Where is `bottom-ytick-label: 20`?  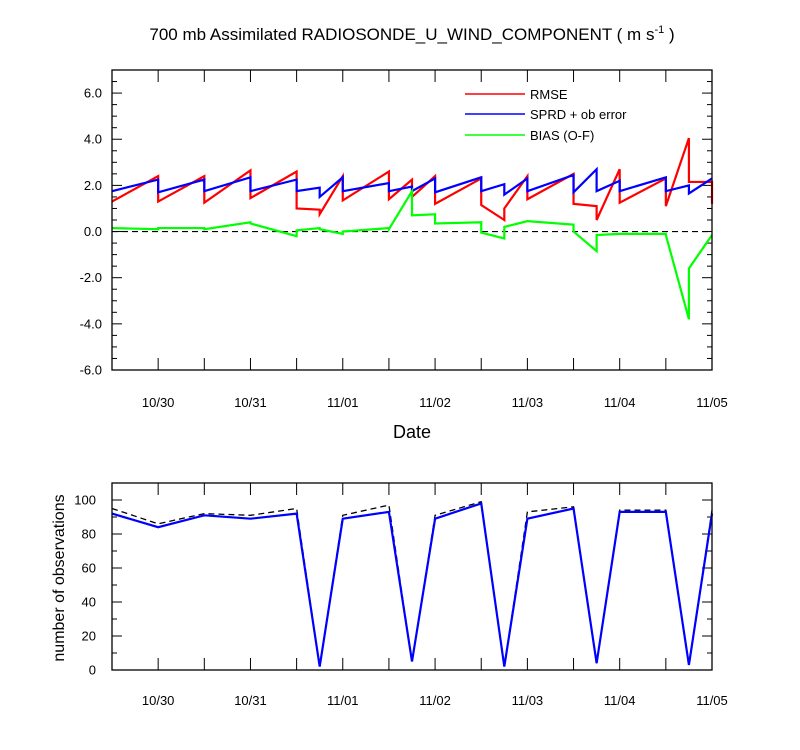
bottom-ytick-label: 20 is located at coordinates (89, 636).